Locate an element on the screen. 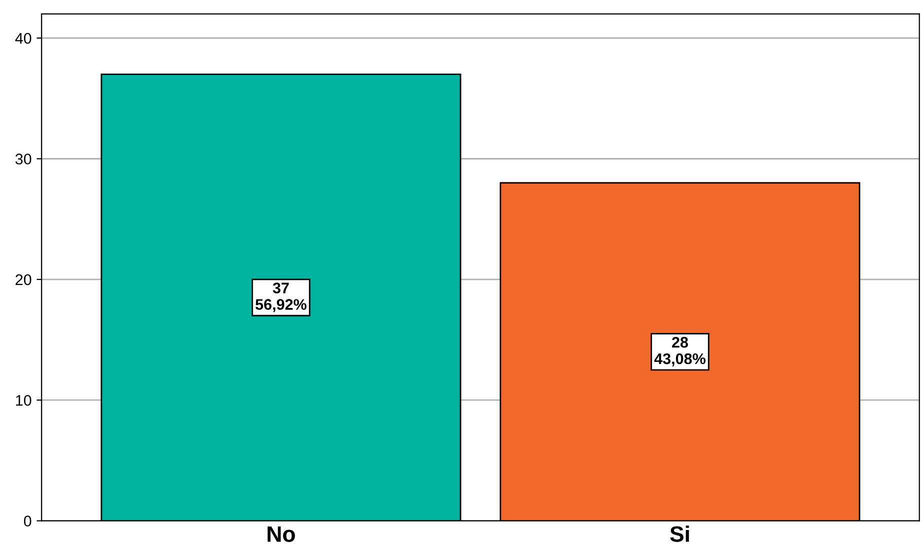 The image size is (924, 557). y-tick-label: 40 is located at coordinates (23, 38).